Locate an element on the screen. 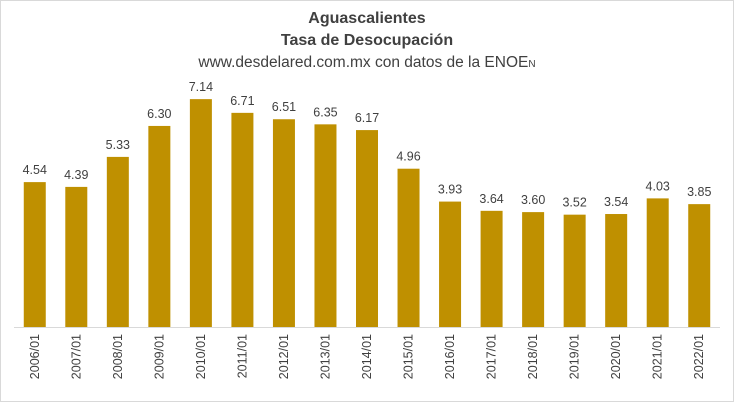  value-label: 3.52 is located at coordinates (574, 203).